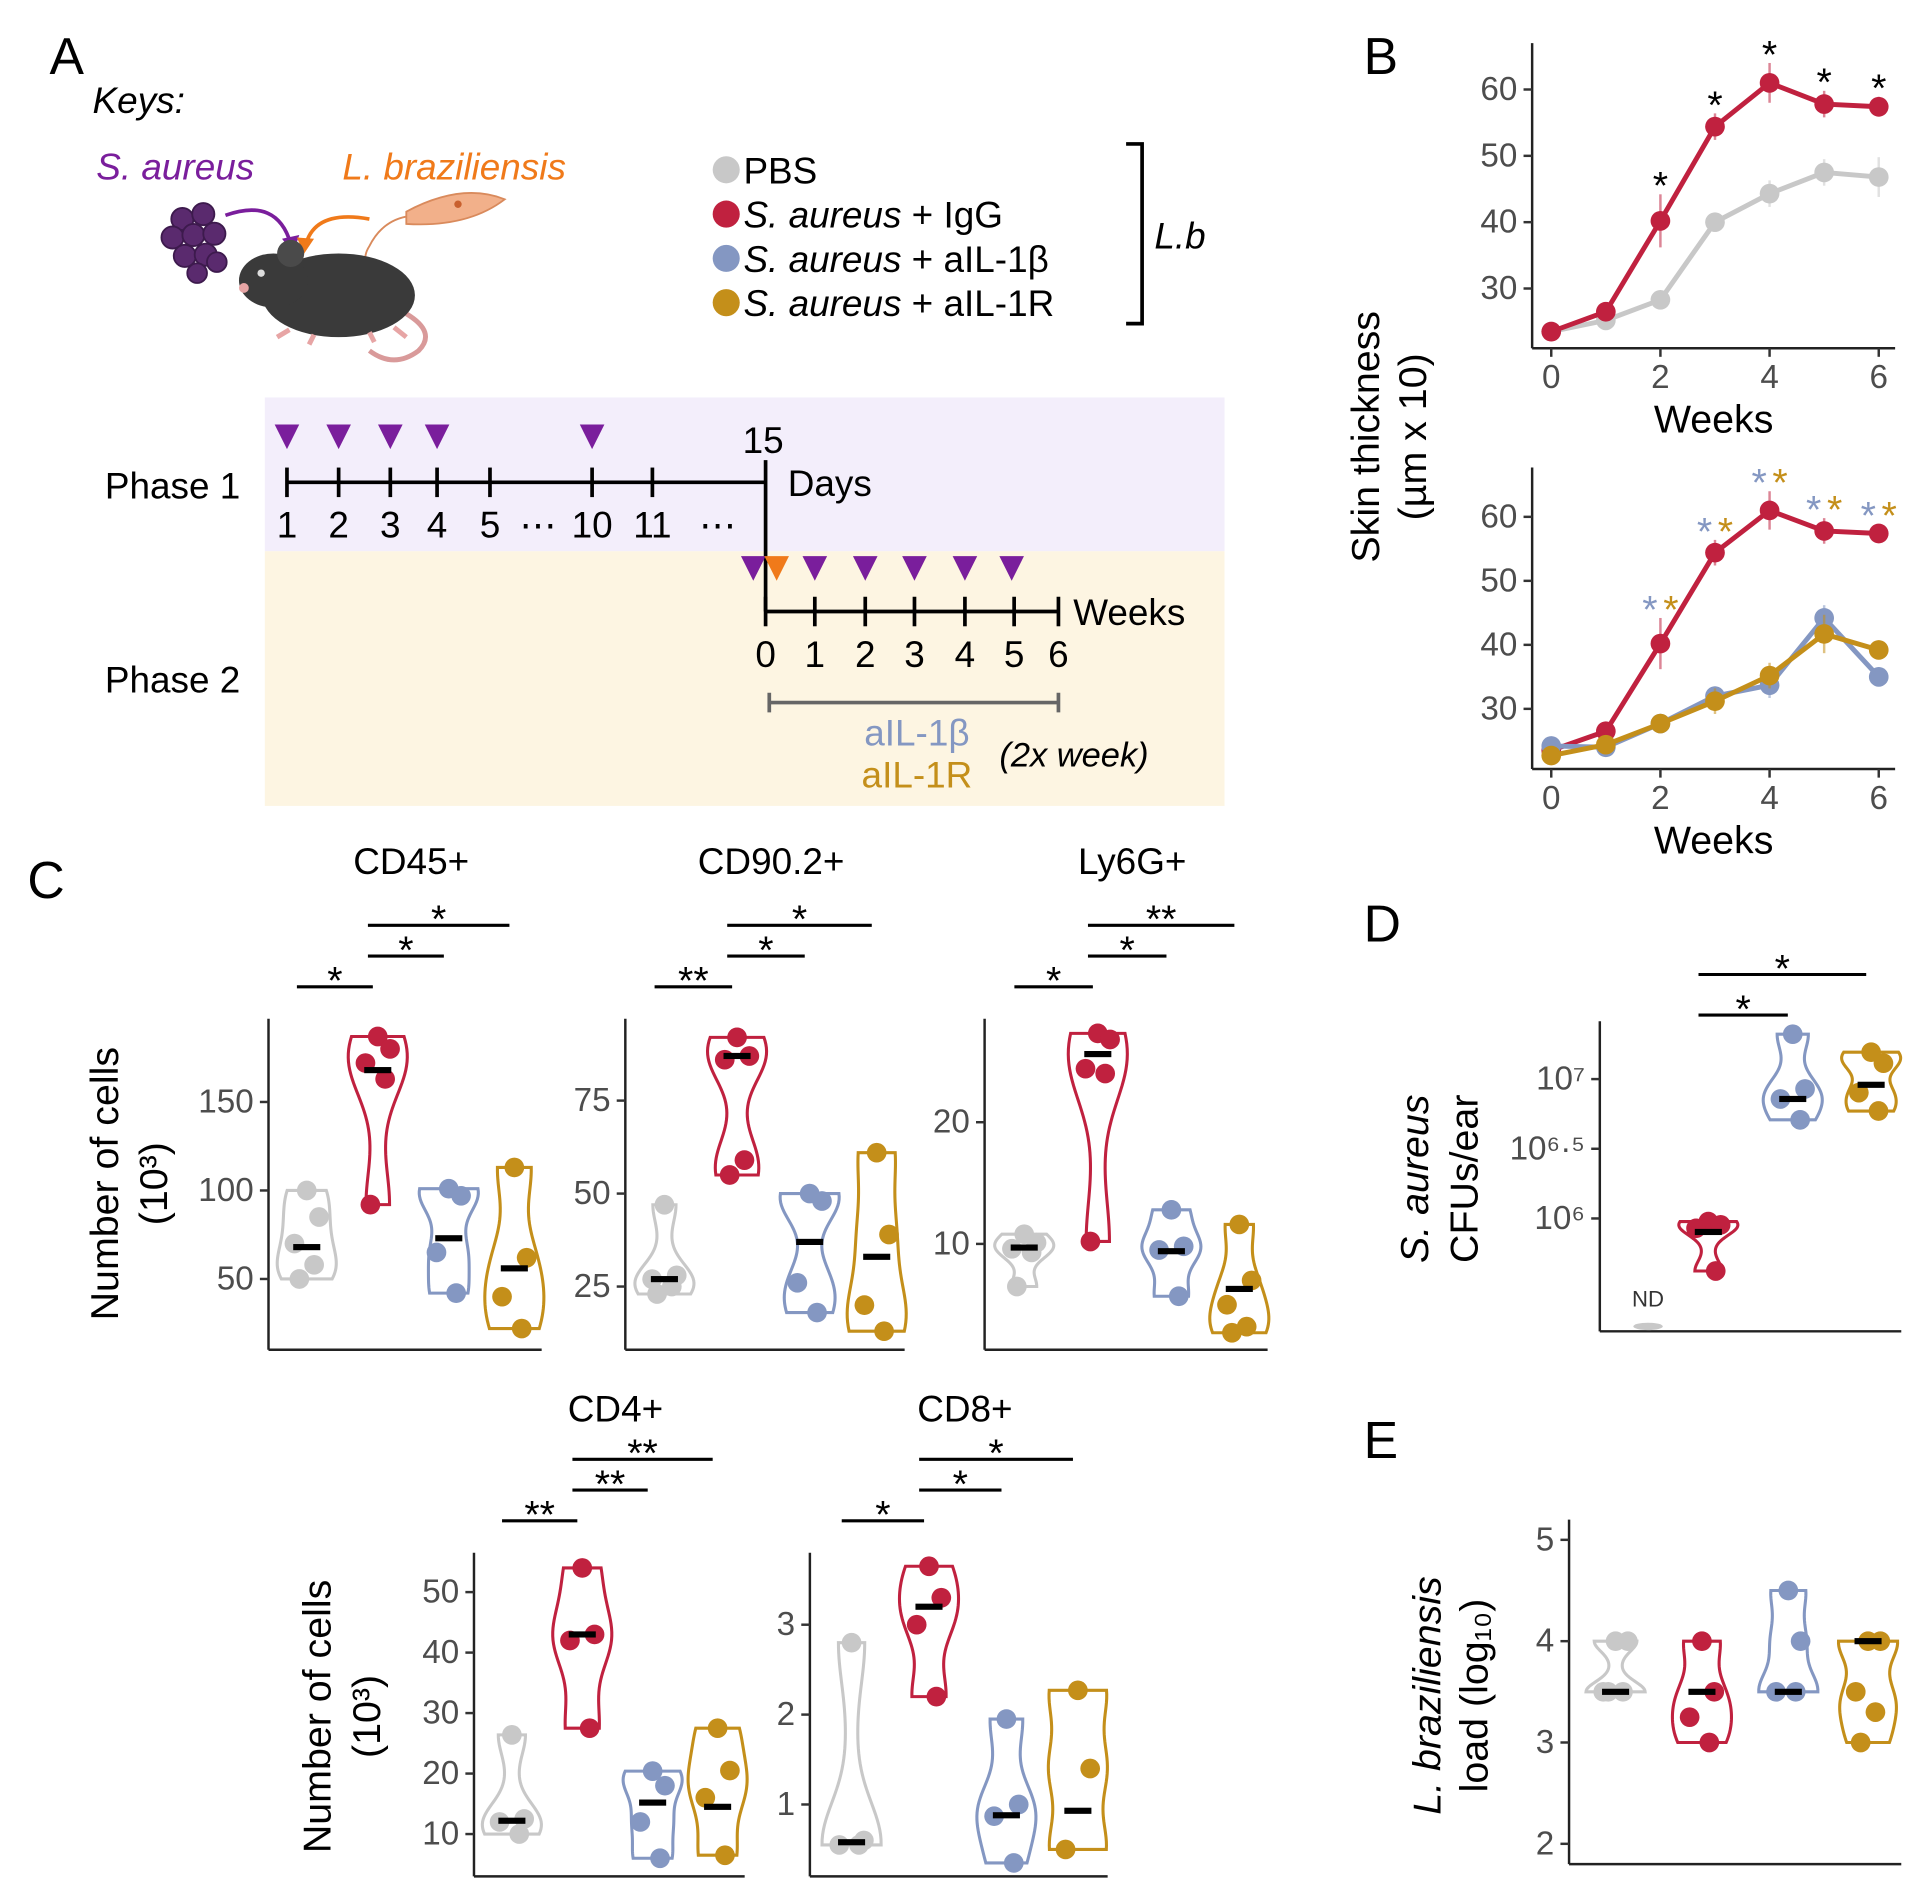  What do you see at coordinates (1498, 644) in the screenshot?
I see `y-tick-label: 40` at bounding box center [1498, 644].